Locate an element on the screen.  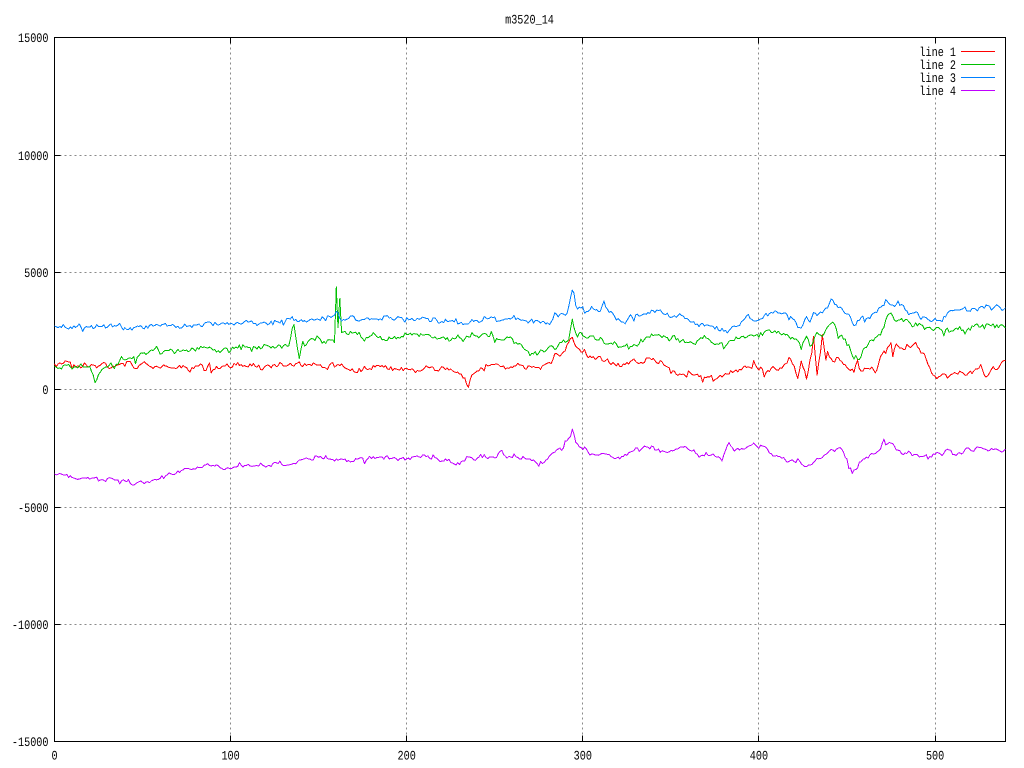
svg-text: m3520_14 is located at coordinates (529, 20).